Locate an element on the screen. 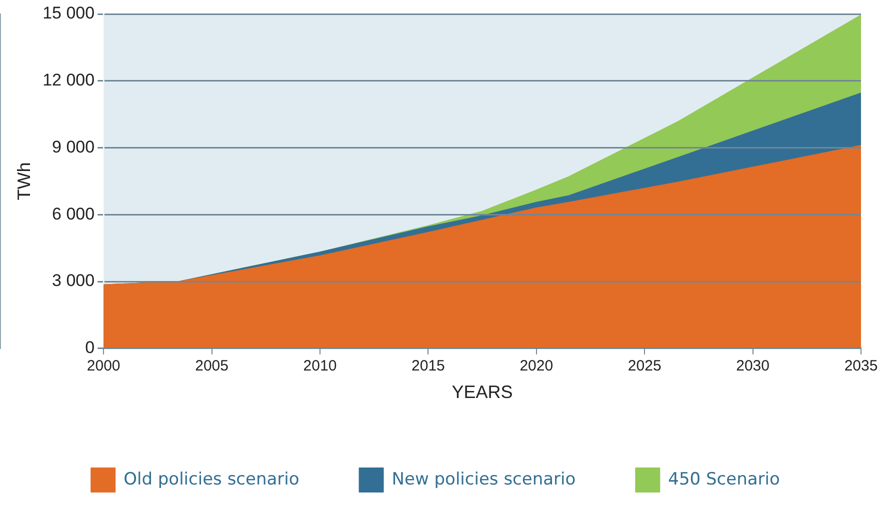 The image size is (883, 506). y-tick-label: 12 000 is located at coordinates (68, 80).